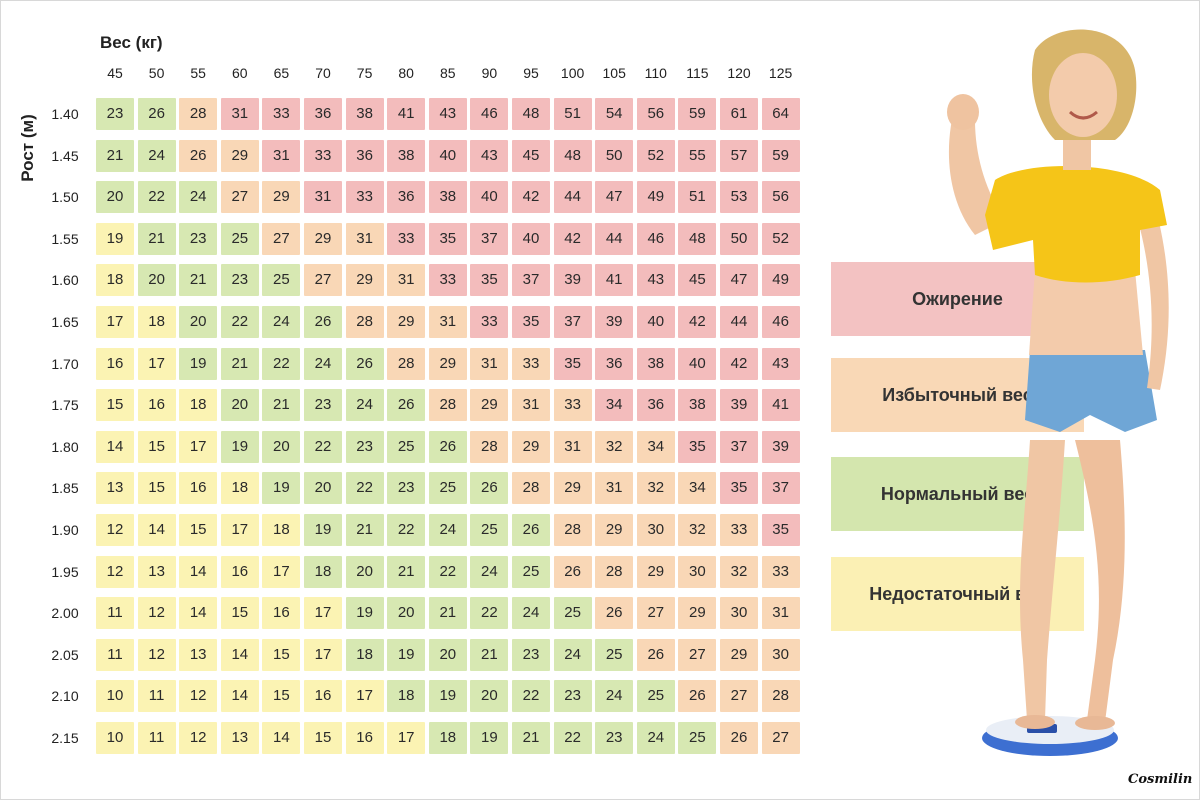 The width and height of the screenshot is (1200, 800). Describe the element at coordinates (1042, 580) in the screenshot. I see `left-leg` at that location.